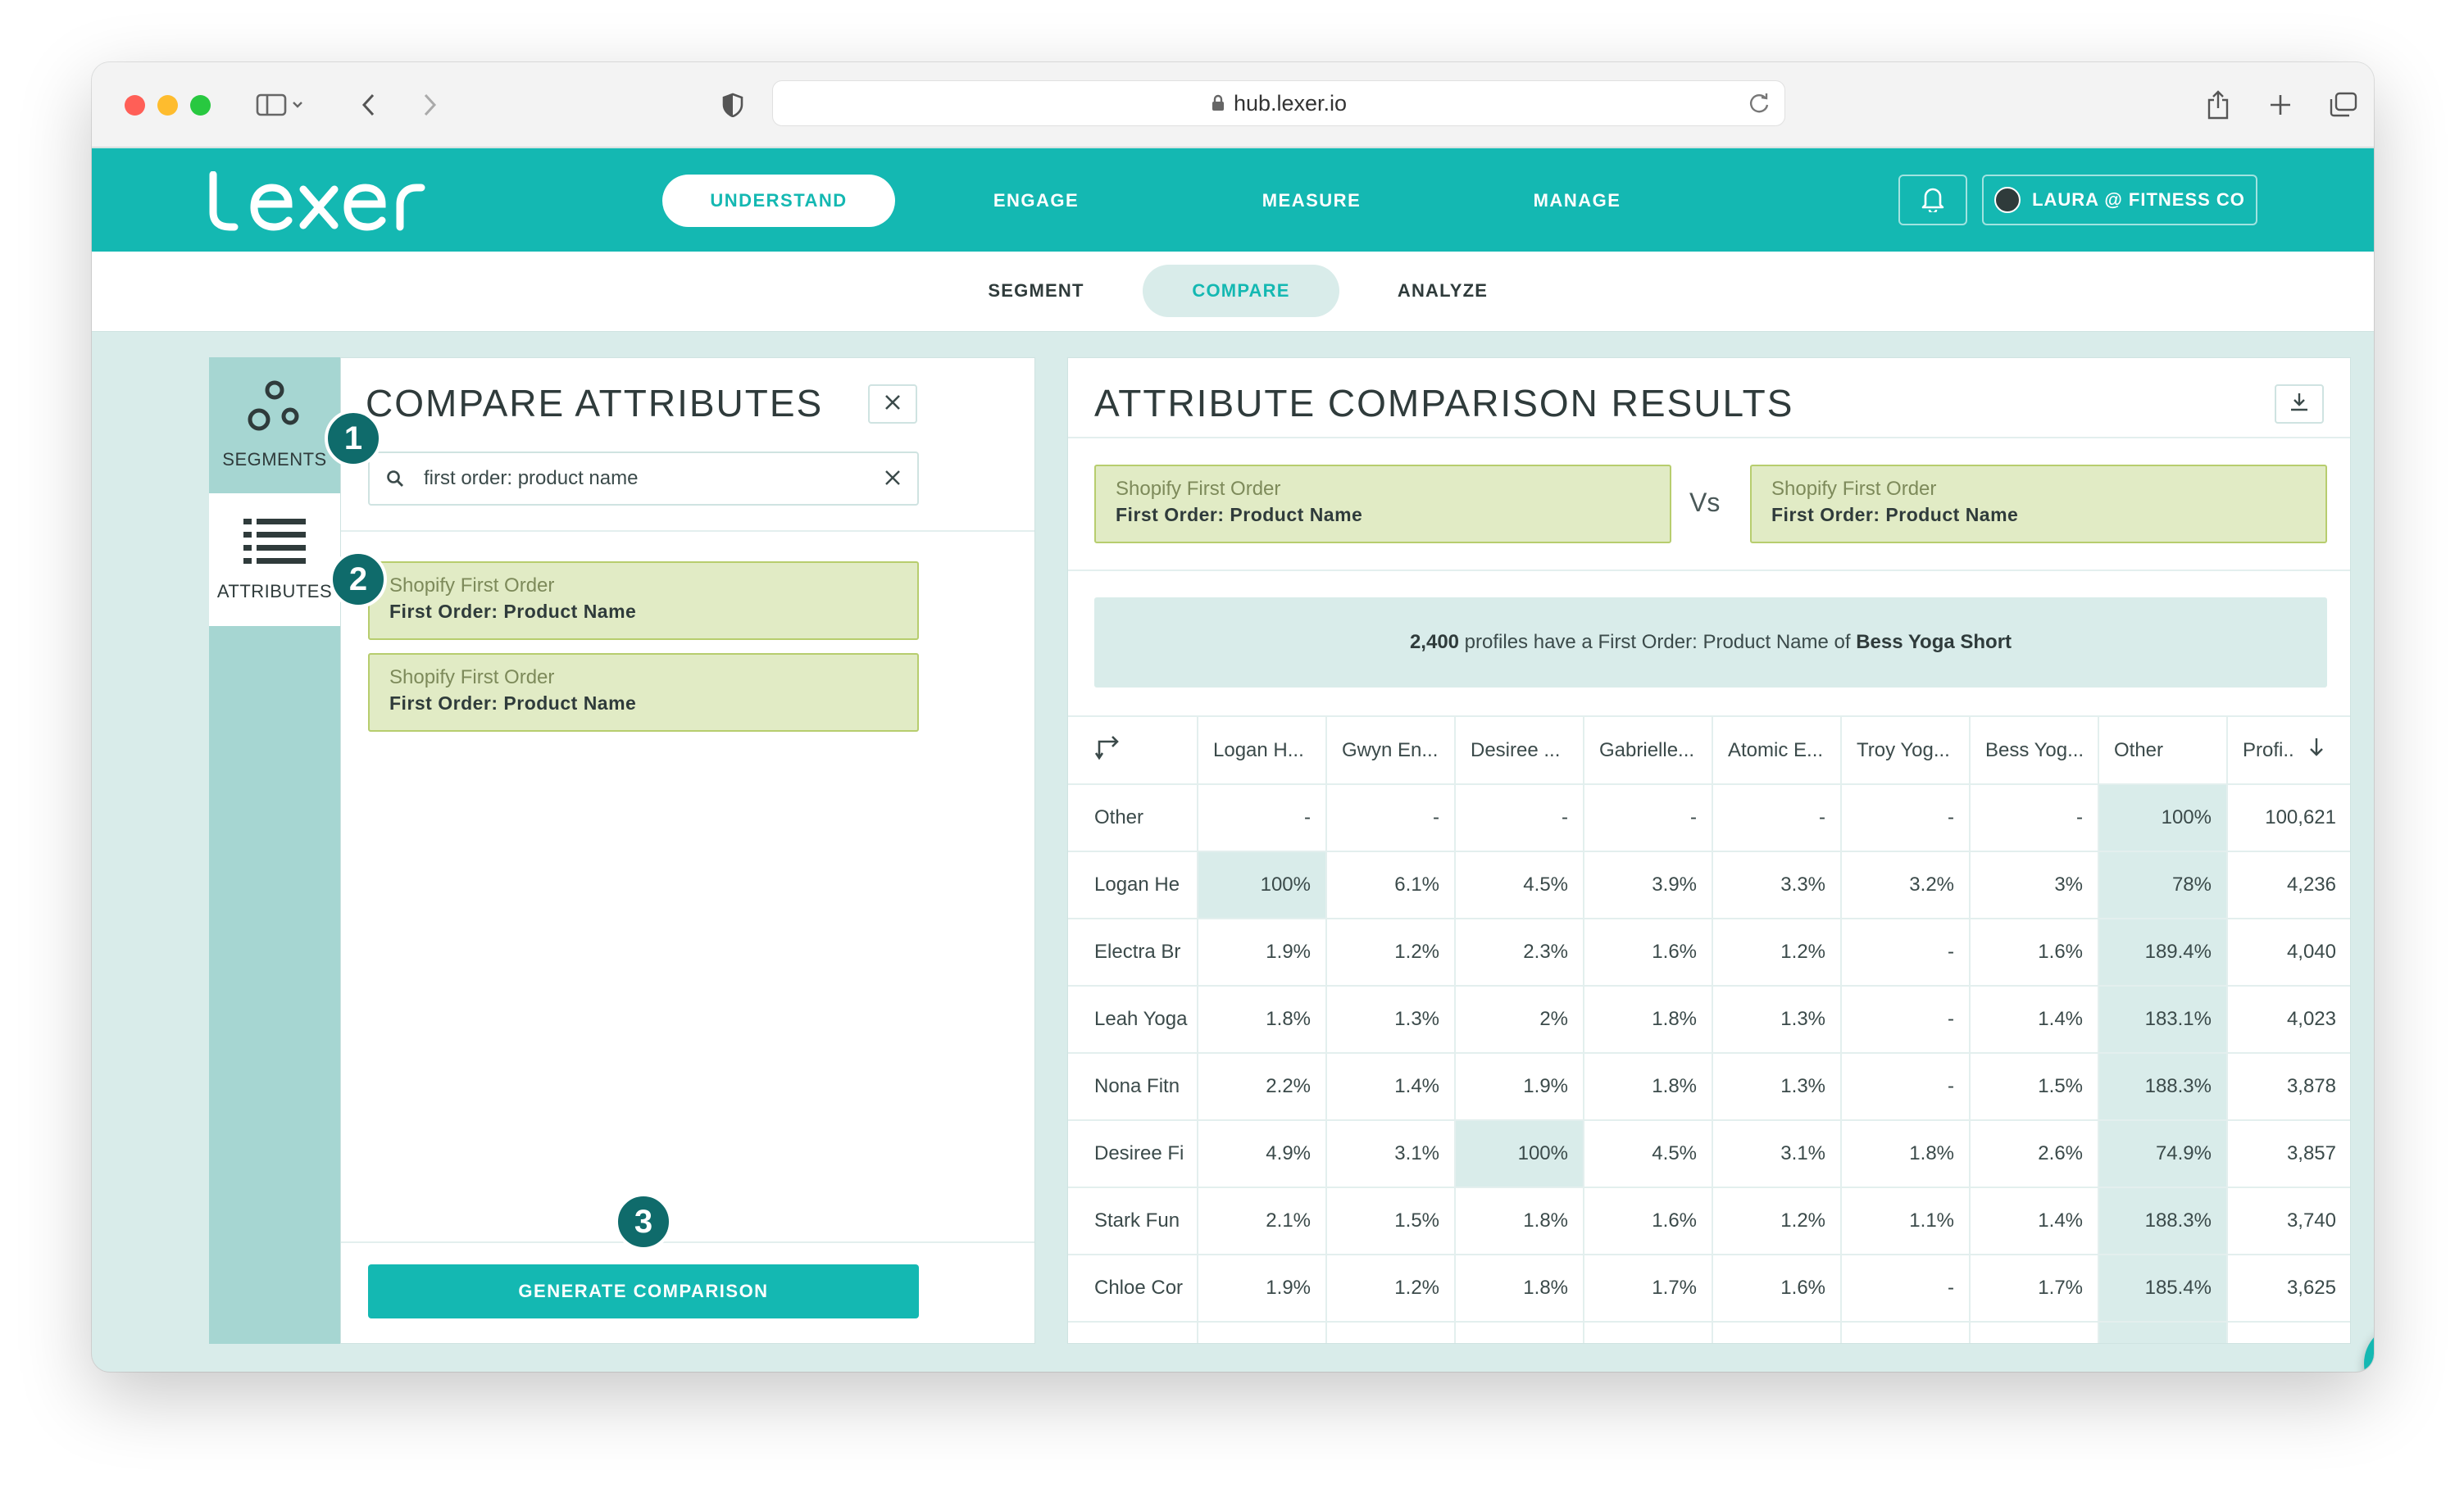 The height and width of the screenshot is (1493, 2464). What do you see at coordinates (2163, 1154) in the screenshot?
I see `table-cell: 74.9%` at bounding box center [2163, 1154].